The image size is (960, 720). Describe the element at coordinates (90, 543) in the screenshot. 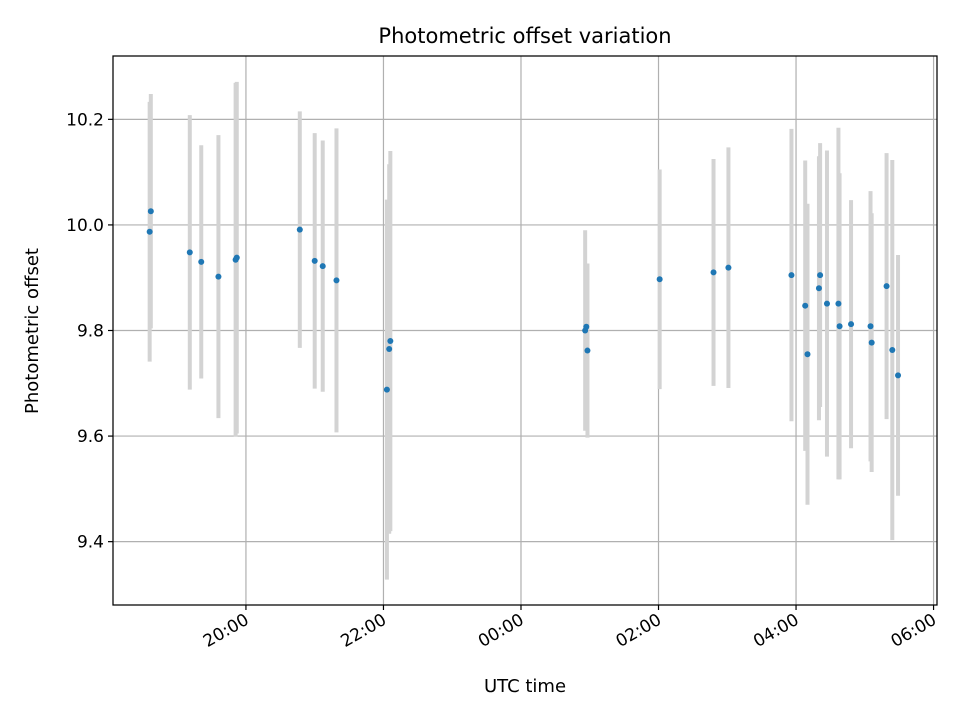

I see `y-tick-label: 9.4` at that location.